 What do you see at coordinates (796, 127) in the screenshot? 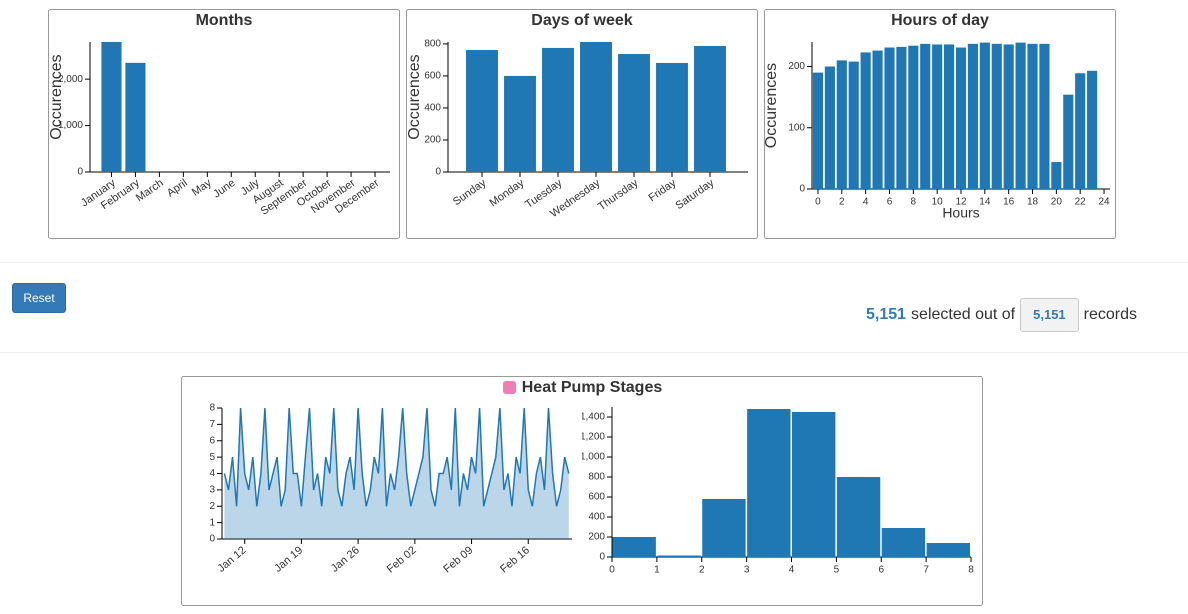
I see `y-tick-label: 100` at bounding box center [796, 127].